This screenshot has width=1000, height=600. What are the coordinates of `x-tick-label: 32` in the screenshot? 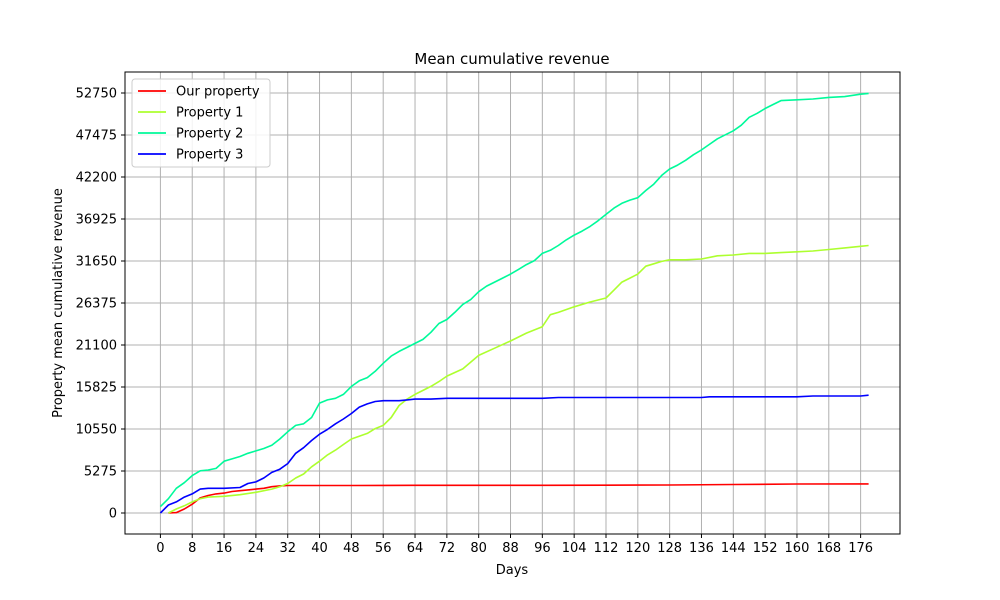 It's located at (287, 548).